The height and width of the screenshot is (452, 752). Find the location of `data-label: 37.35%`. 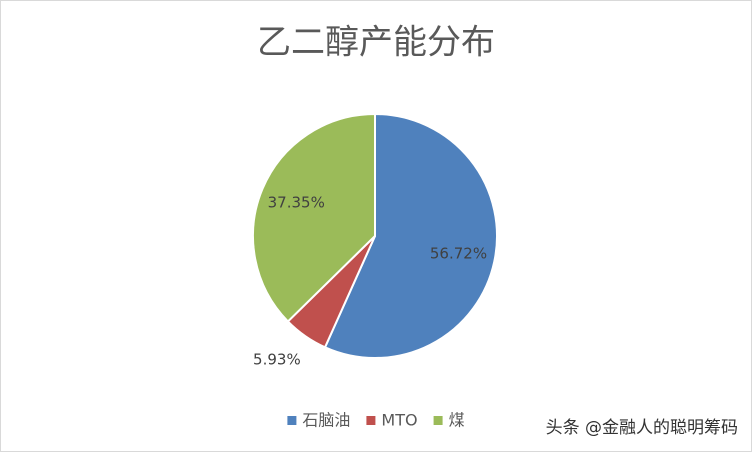

data-label: 37.35% is located at coordinates (296, 202).